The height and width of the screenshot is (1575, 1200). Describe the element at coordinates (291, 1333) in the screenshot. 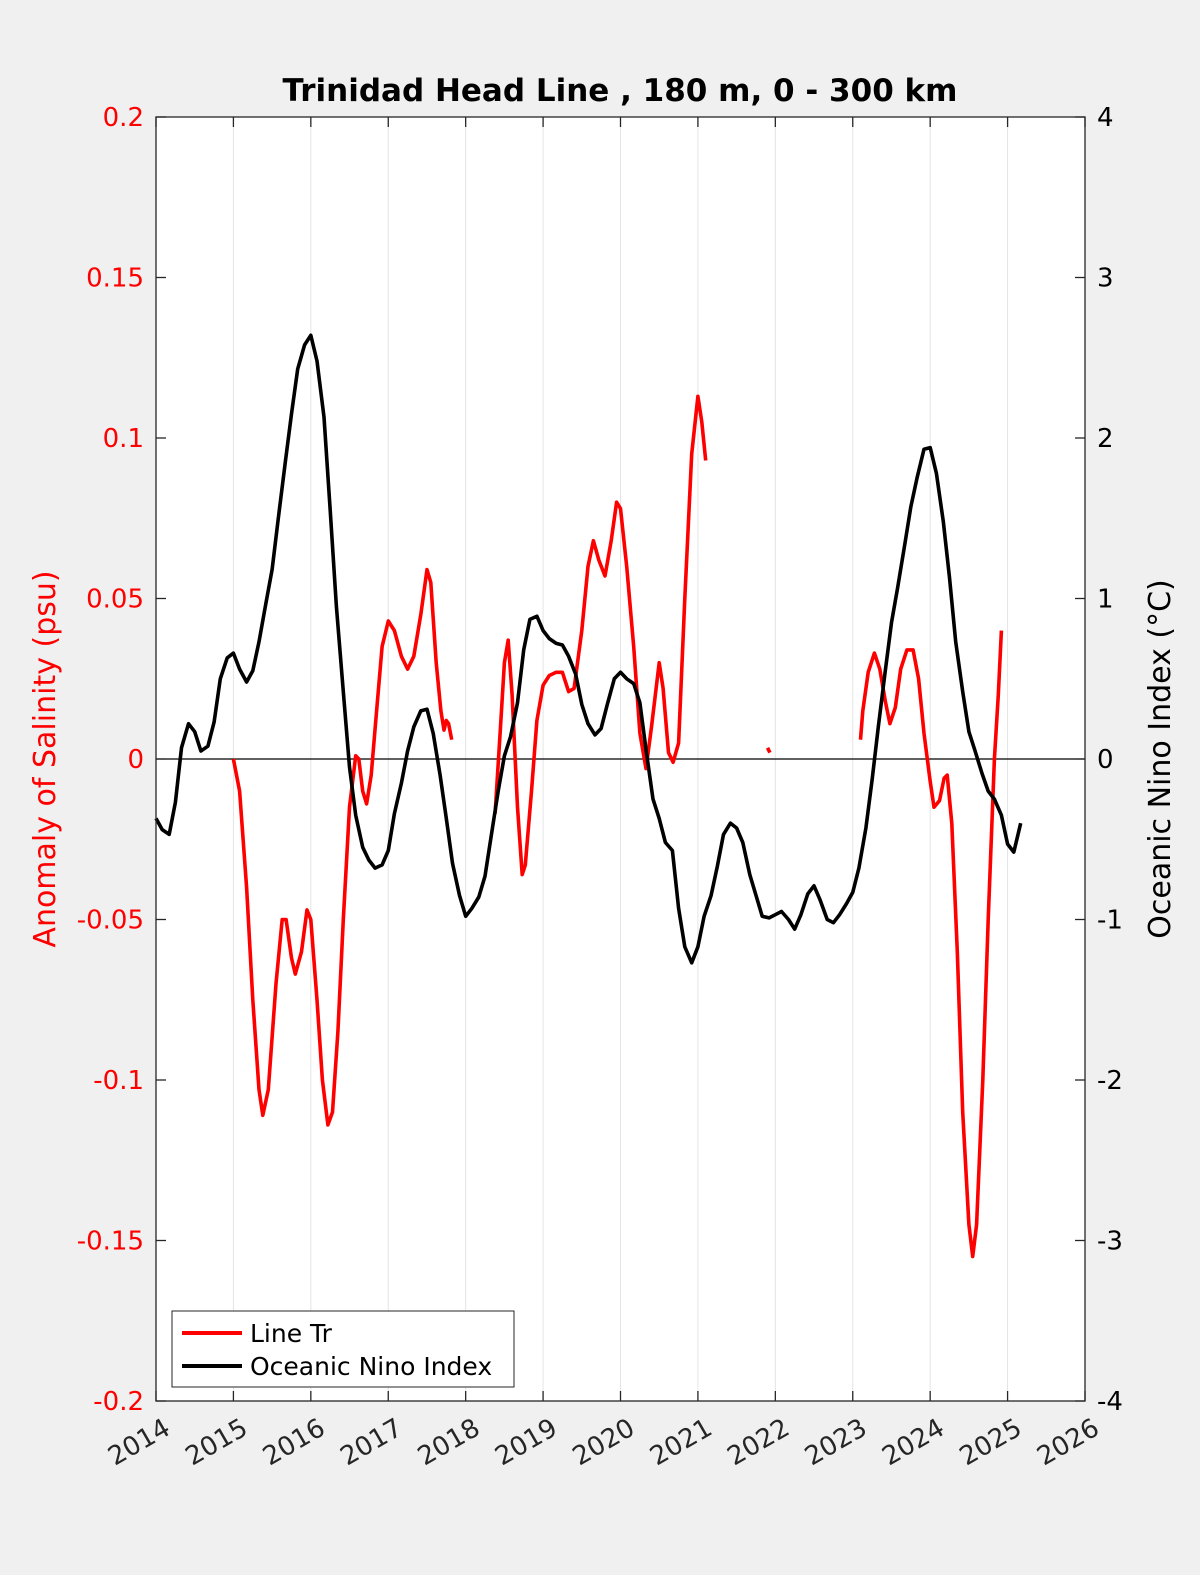

I see `legend-entry-line-tr: Line Tr` at that location.